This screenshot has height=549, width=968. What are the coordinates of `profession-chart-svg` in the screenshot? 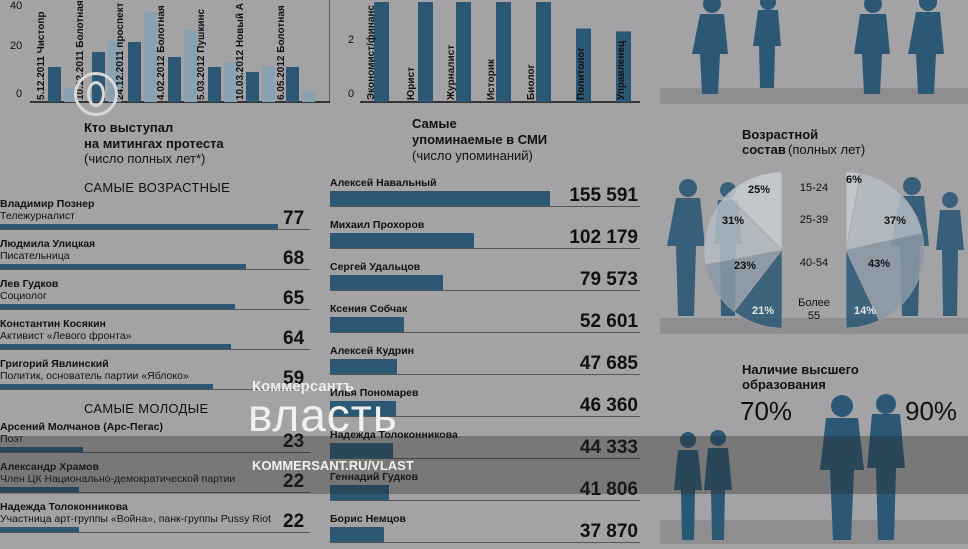 It's located at (500, 52).